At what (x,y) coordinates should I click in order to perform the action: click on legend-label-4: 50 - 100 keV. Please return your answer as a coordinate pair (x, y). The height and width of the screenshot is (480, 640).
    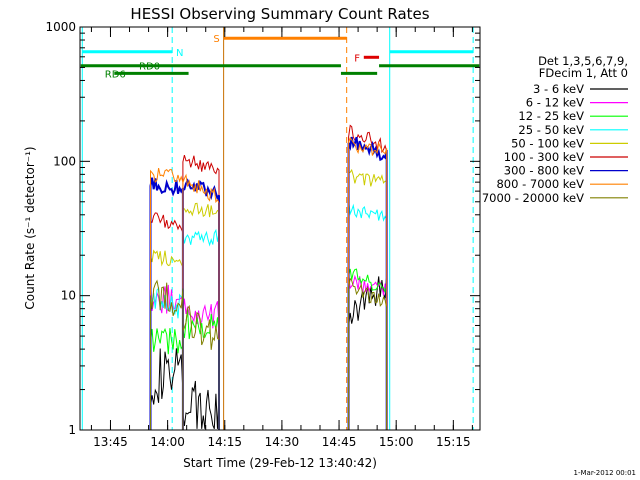
    Looking at the image, I should click on (547, 143).